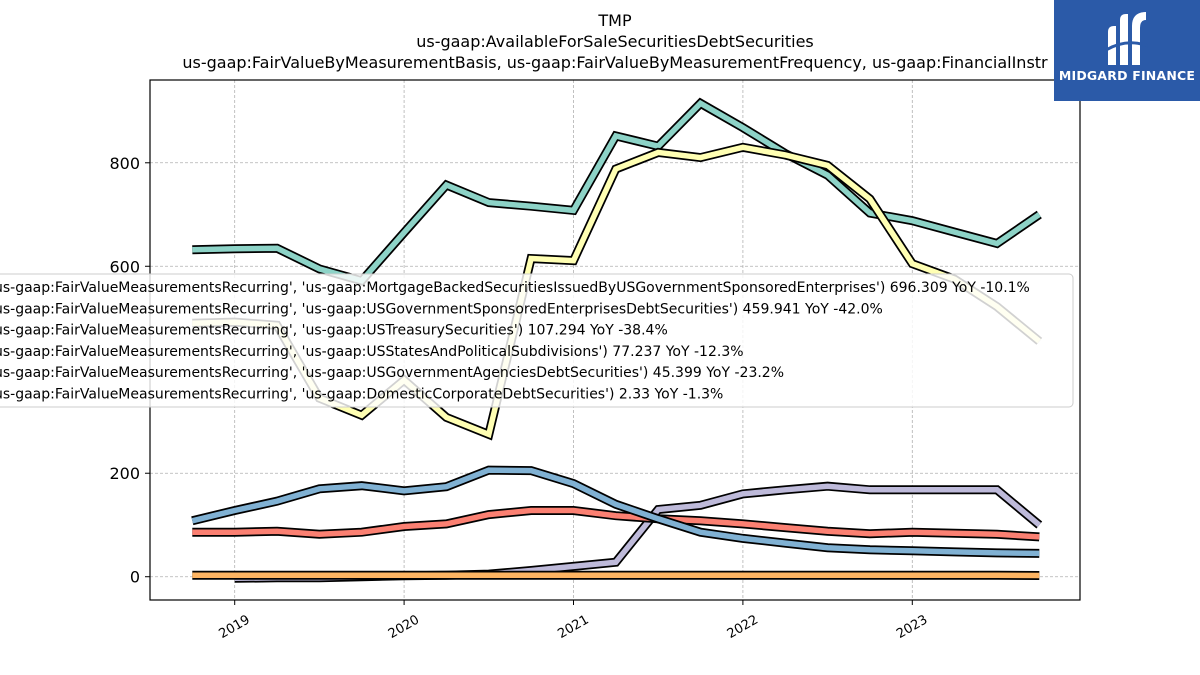 This screenshot has width=1200, height=675. I want to click on x-tick-label: 2020, so click(404, 627).